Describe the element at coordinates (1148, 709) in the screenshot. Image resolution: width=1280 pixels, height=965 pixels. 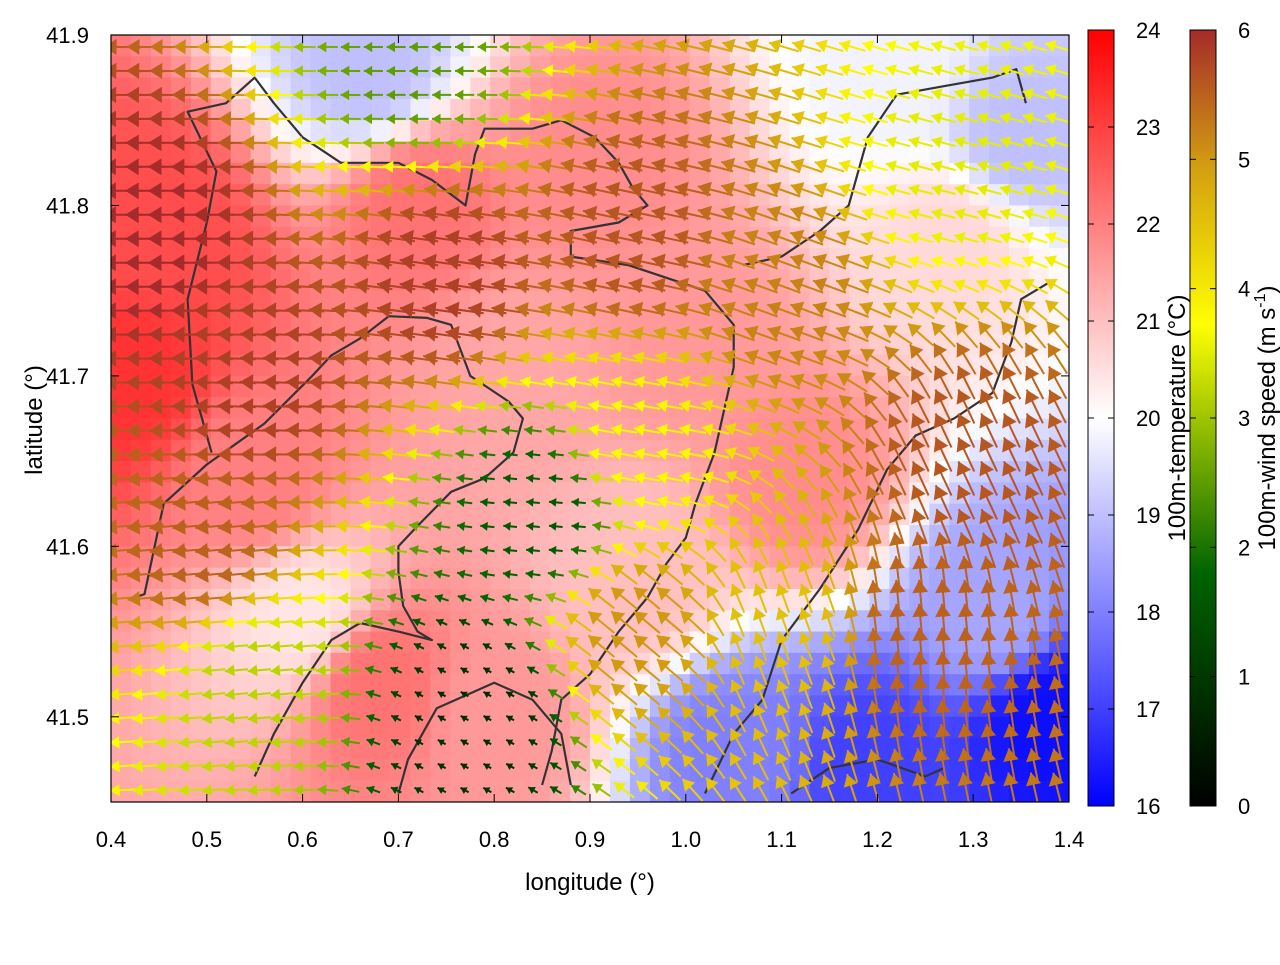
I see `colorbar-tick-label: 17` at that location.